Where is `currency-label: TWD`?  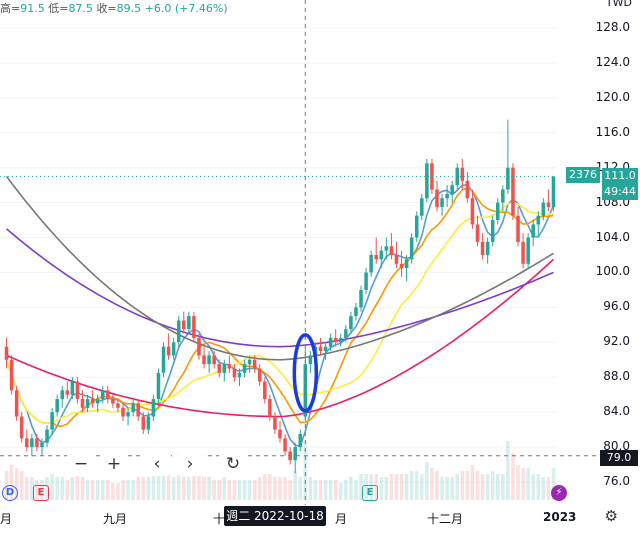
currency-label: TWD is located at coordinates (618, 4).